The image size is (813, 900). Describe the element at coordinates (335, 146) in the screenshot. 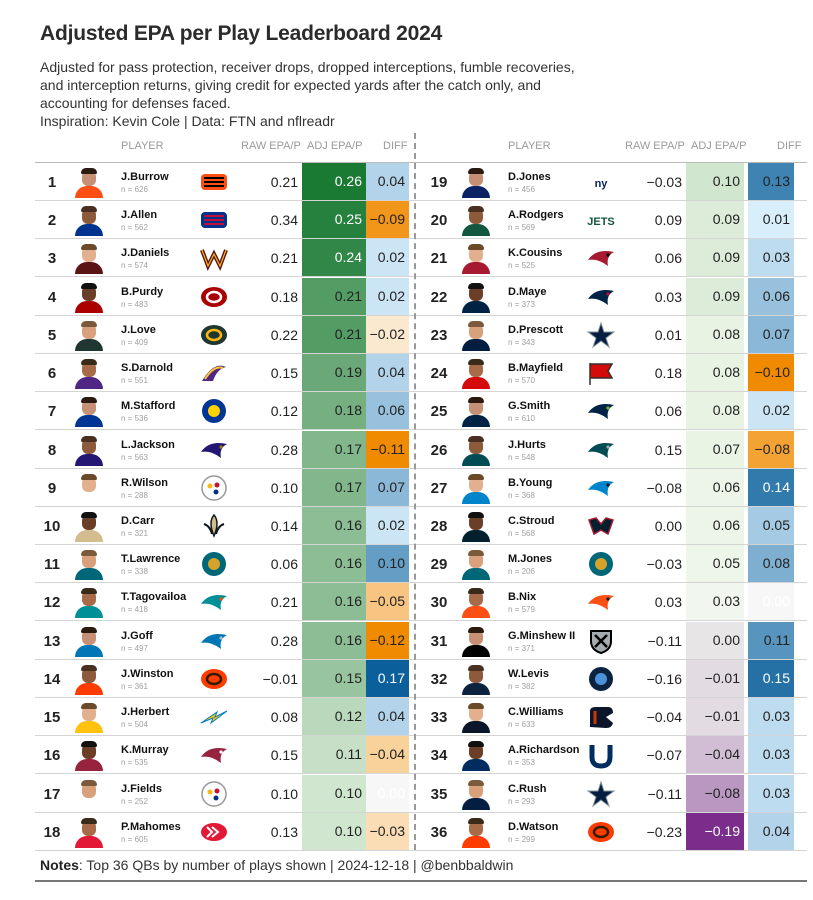

I see `header-adj-left: ADJ EPA/P` at that location.